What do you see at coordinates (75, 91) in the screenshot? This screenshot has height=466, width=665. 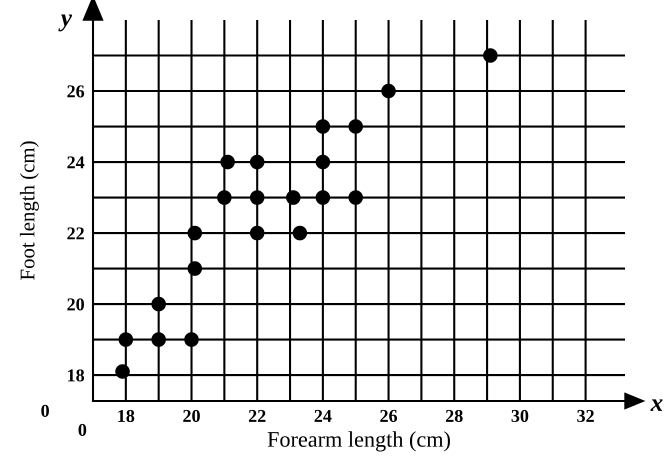 I see `y-tick-label: 26` at bounding box center [75, 91].